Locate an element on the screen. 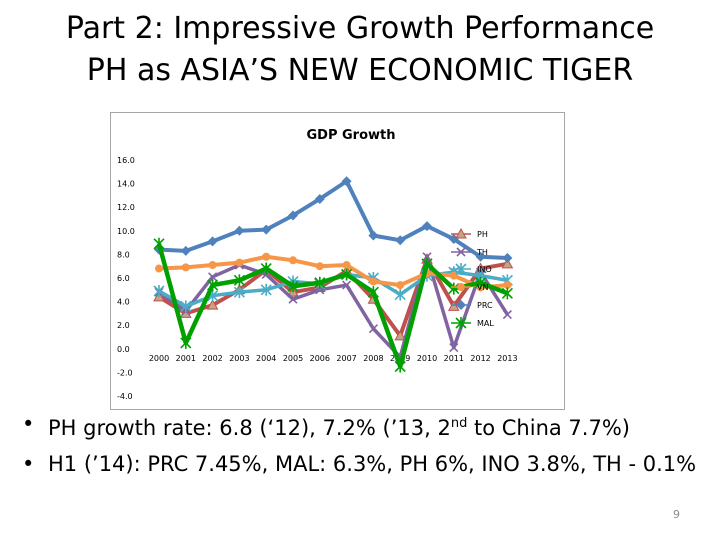 Image resolution: width=720 pixels, height=540 pixels. y-tick-label: 14.0 is located at coordinates (126, 184).